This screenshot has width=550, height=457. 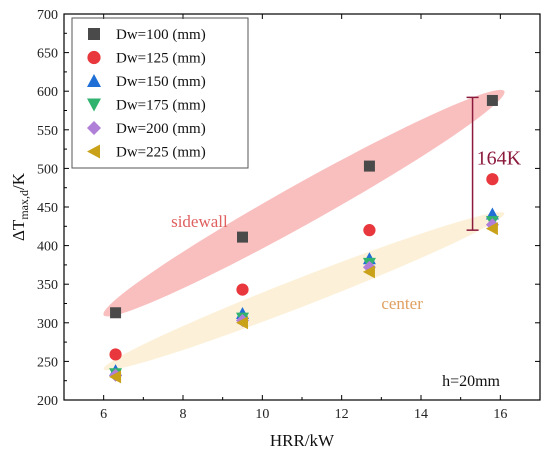 I want to click on band-label-sidewall: sidewall, so click(x=199, y=221).